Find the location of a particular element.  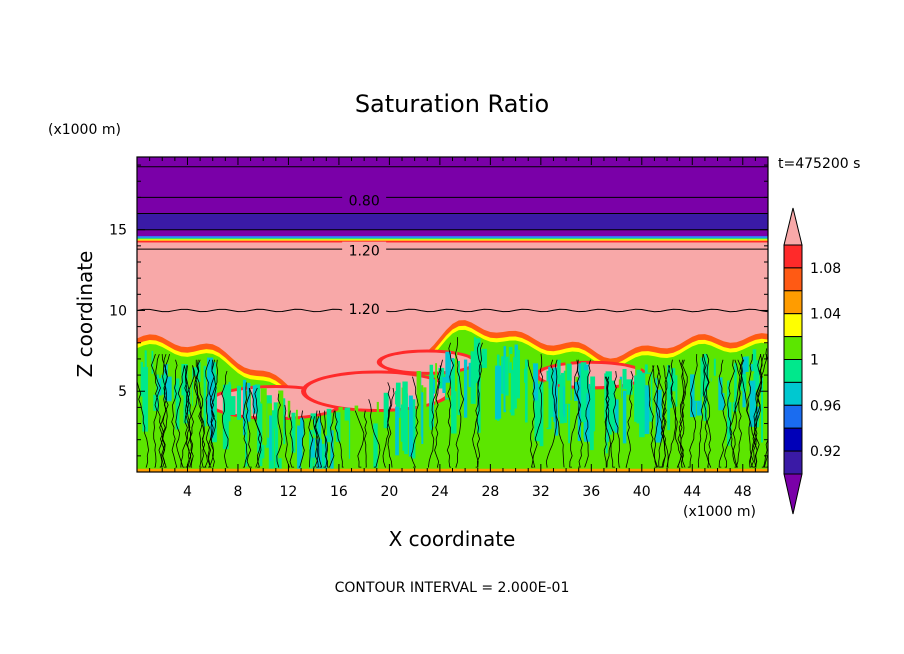

y-tick-label: 5 is located at coordinates (122, 392).